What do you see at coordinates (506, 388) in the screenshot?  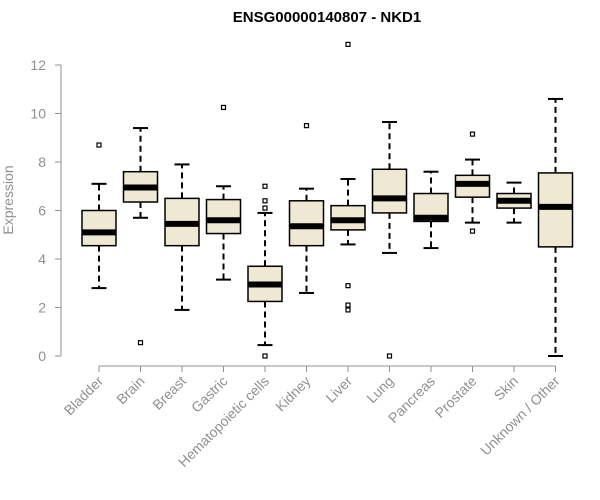 I see `x-tick-label-skin: Skin` at bounding box center [506, 388].